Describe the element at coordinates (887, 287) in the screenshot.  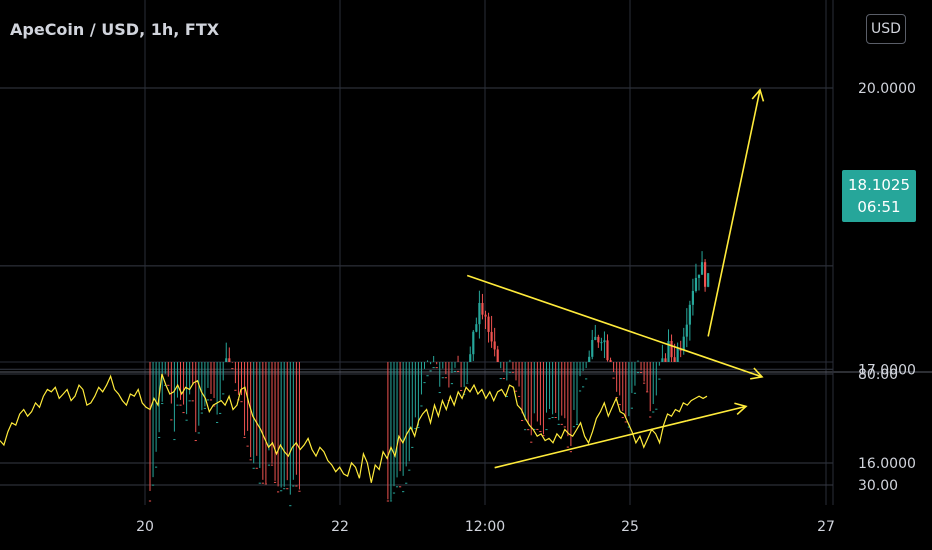
I see `price-axis: 20.0000 17.0000 16.0000 80.00 30.00` at that location.